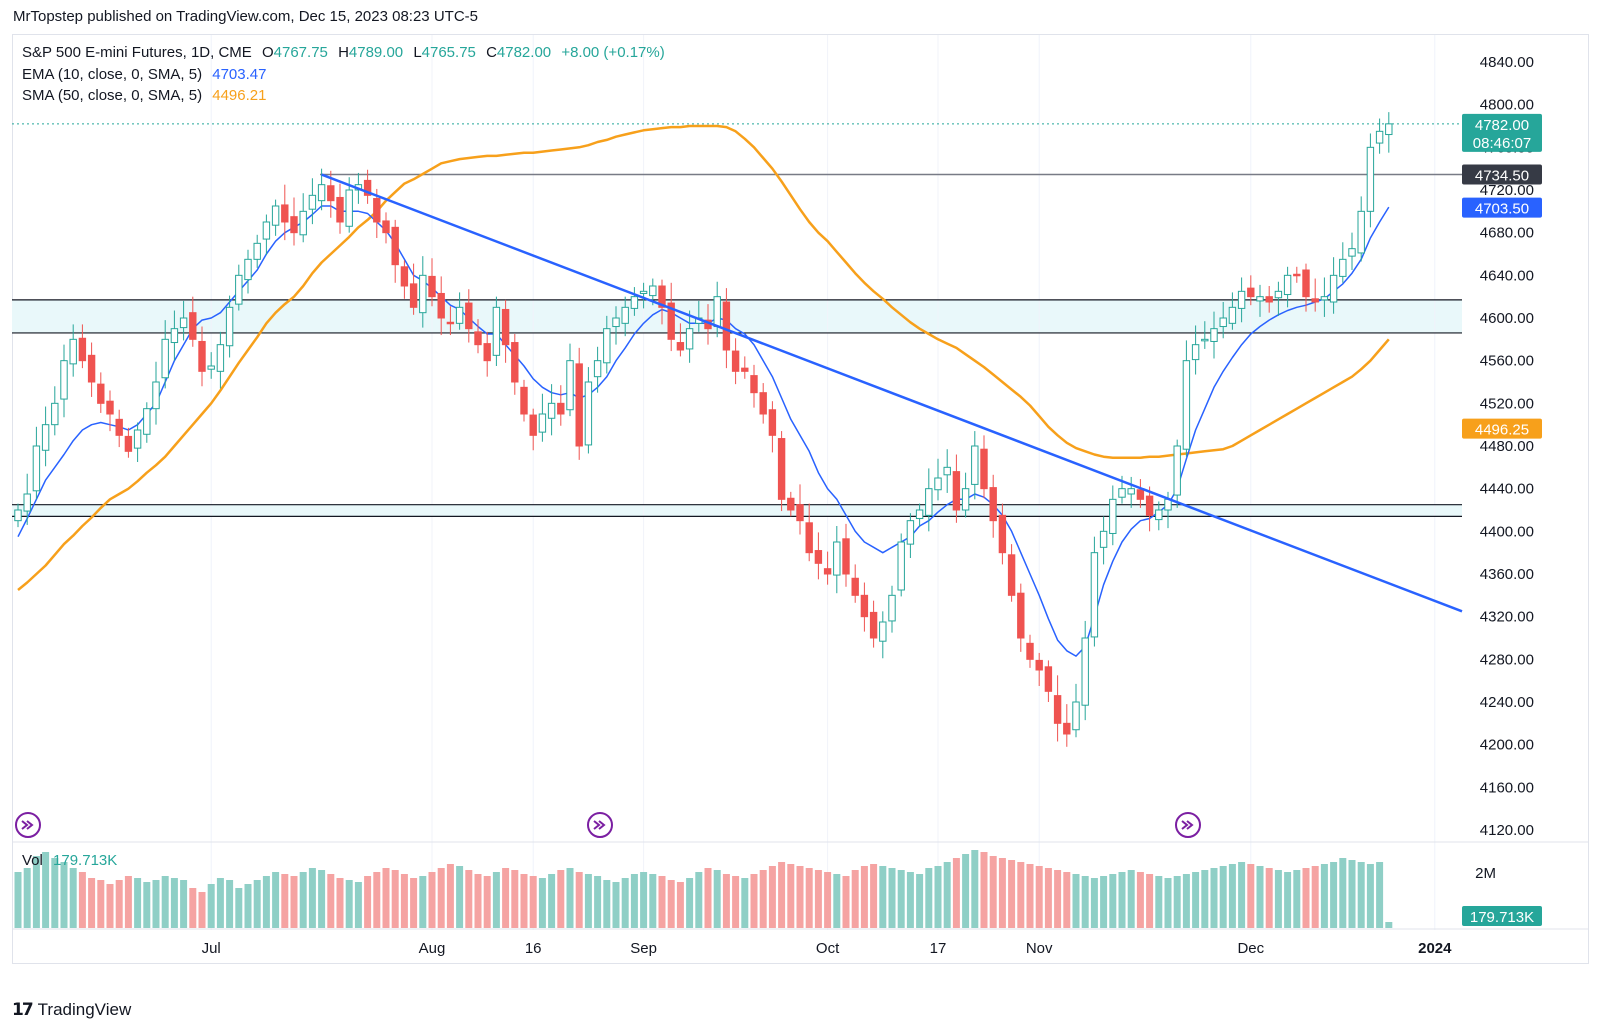  I want to click on y-tick-label: 4320.00, so click(1507, 617).